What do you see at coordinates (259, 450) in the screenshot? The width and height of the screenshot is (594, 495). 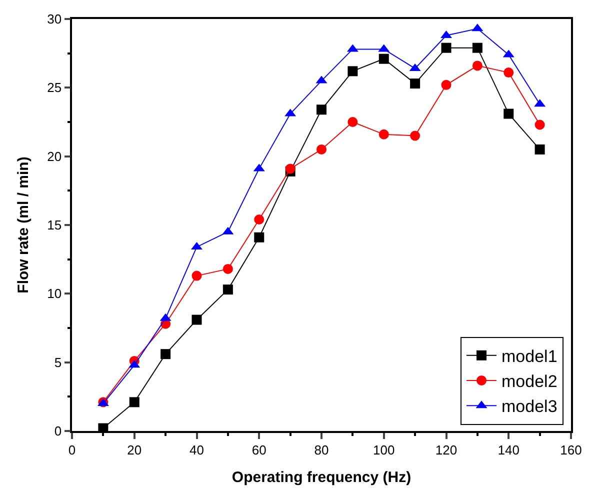 I see `x-tick-label: 60` at bounding box center [259, 450].